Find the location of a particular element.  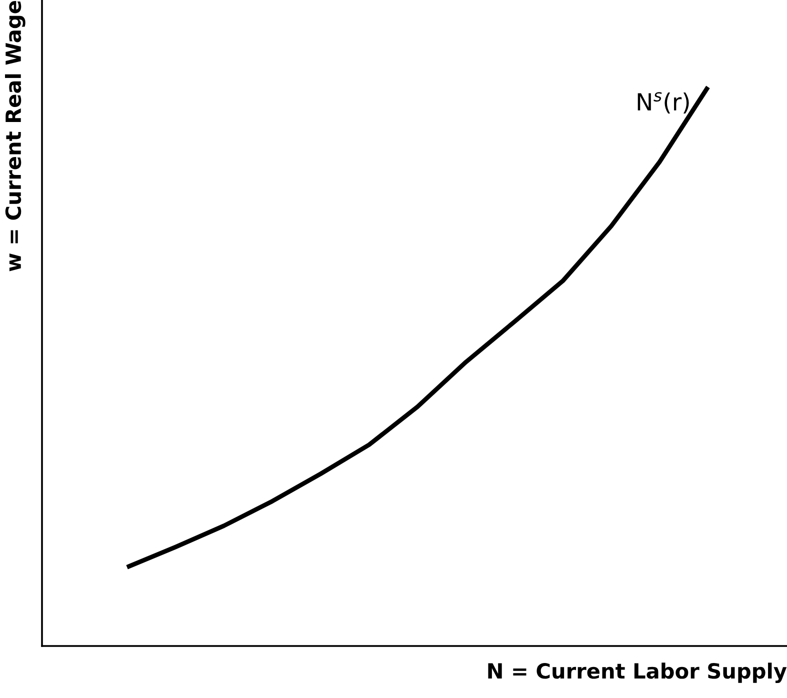

series-label: N$^{s}$(r) is located at coordinates (663, 103).